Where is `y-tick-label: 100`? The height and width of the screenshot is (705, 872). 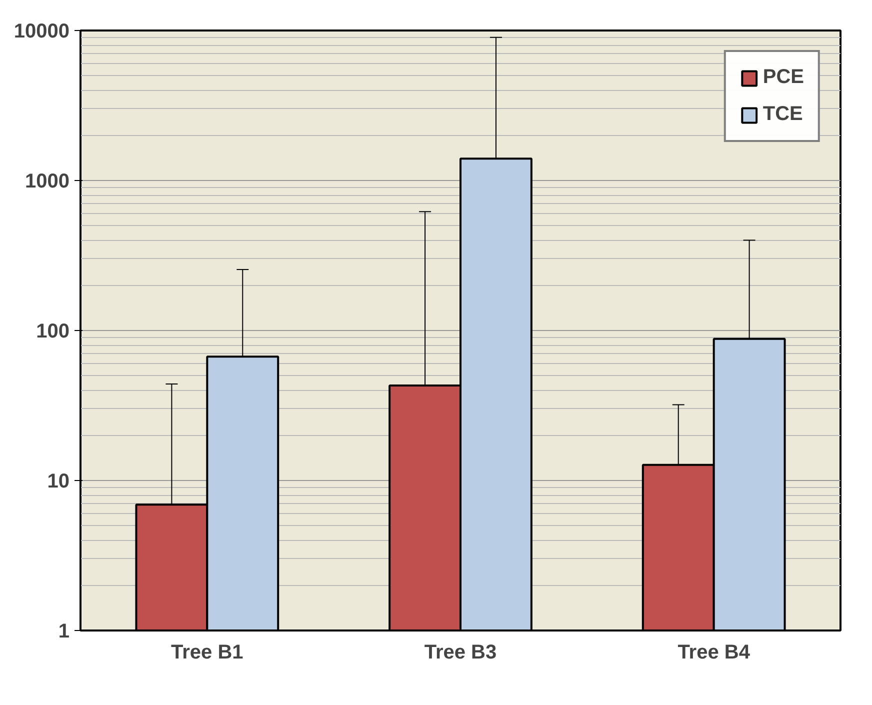
y-tick-label: 100 is located at coordinates (53, 331).